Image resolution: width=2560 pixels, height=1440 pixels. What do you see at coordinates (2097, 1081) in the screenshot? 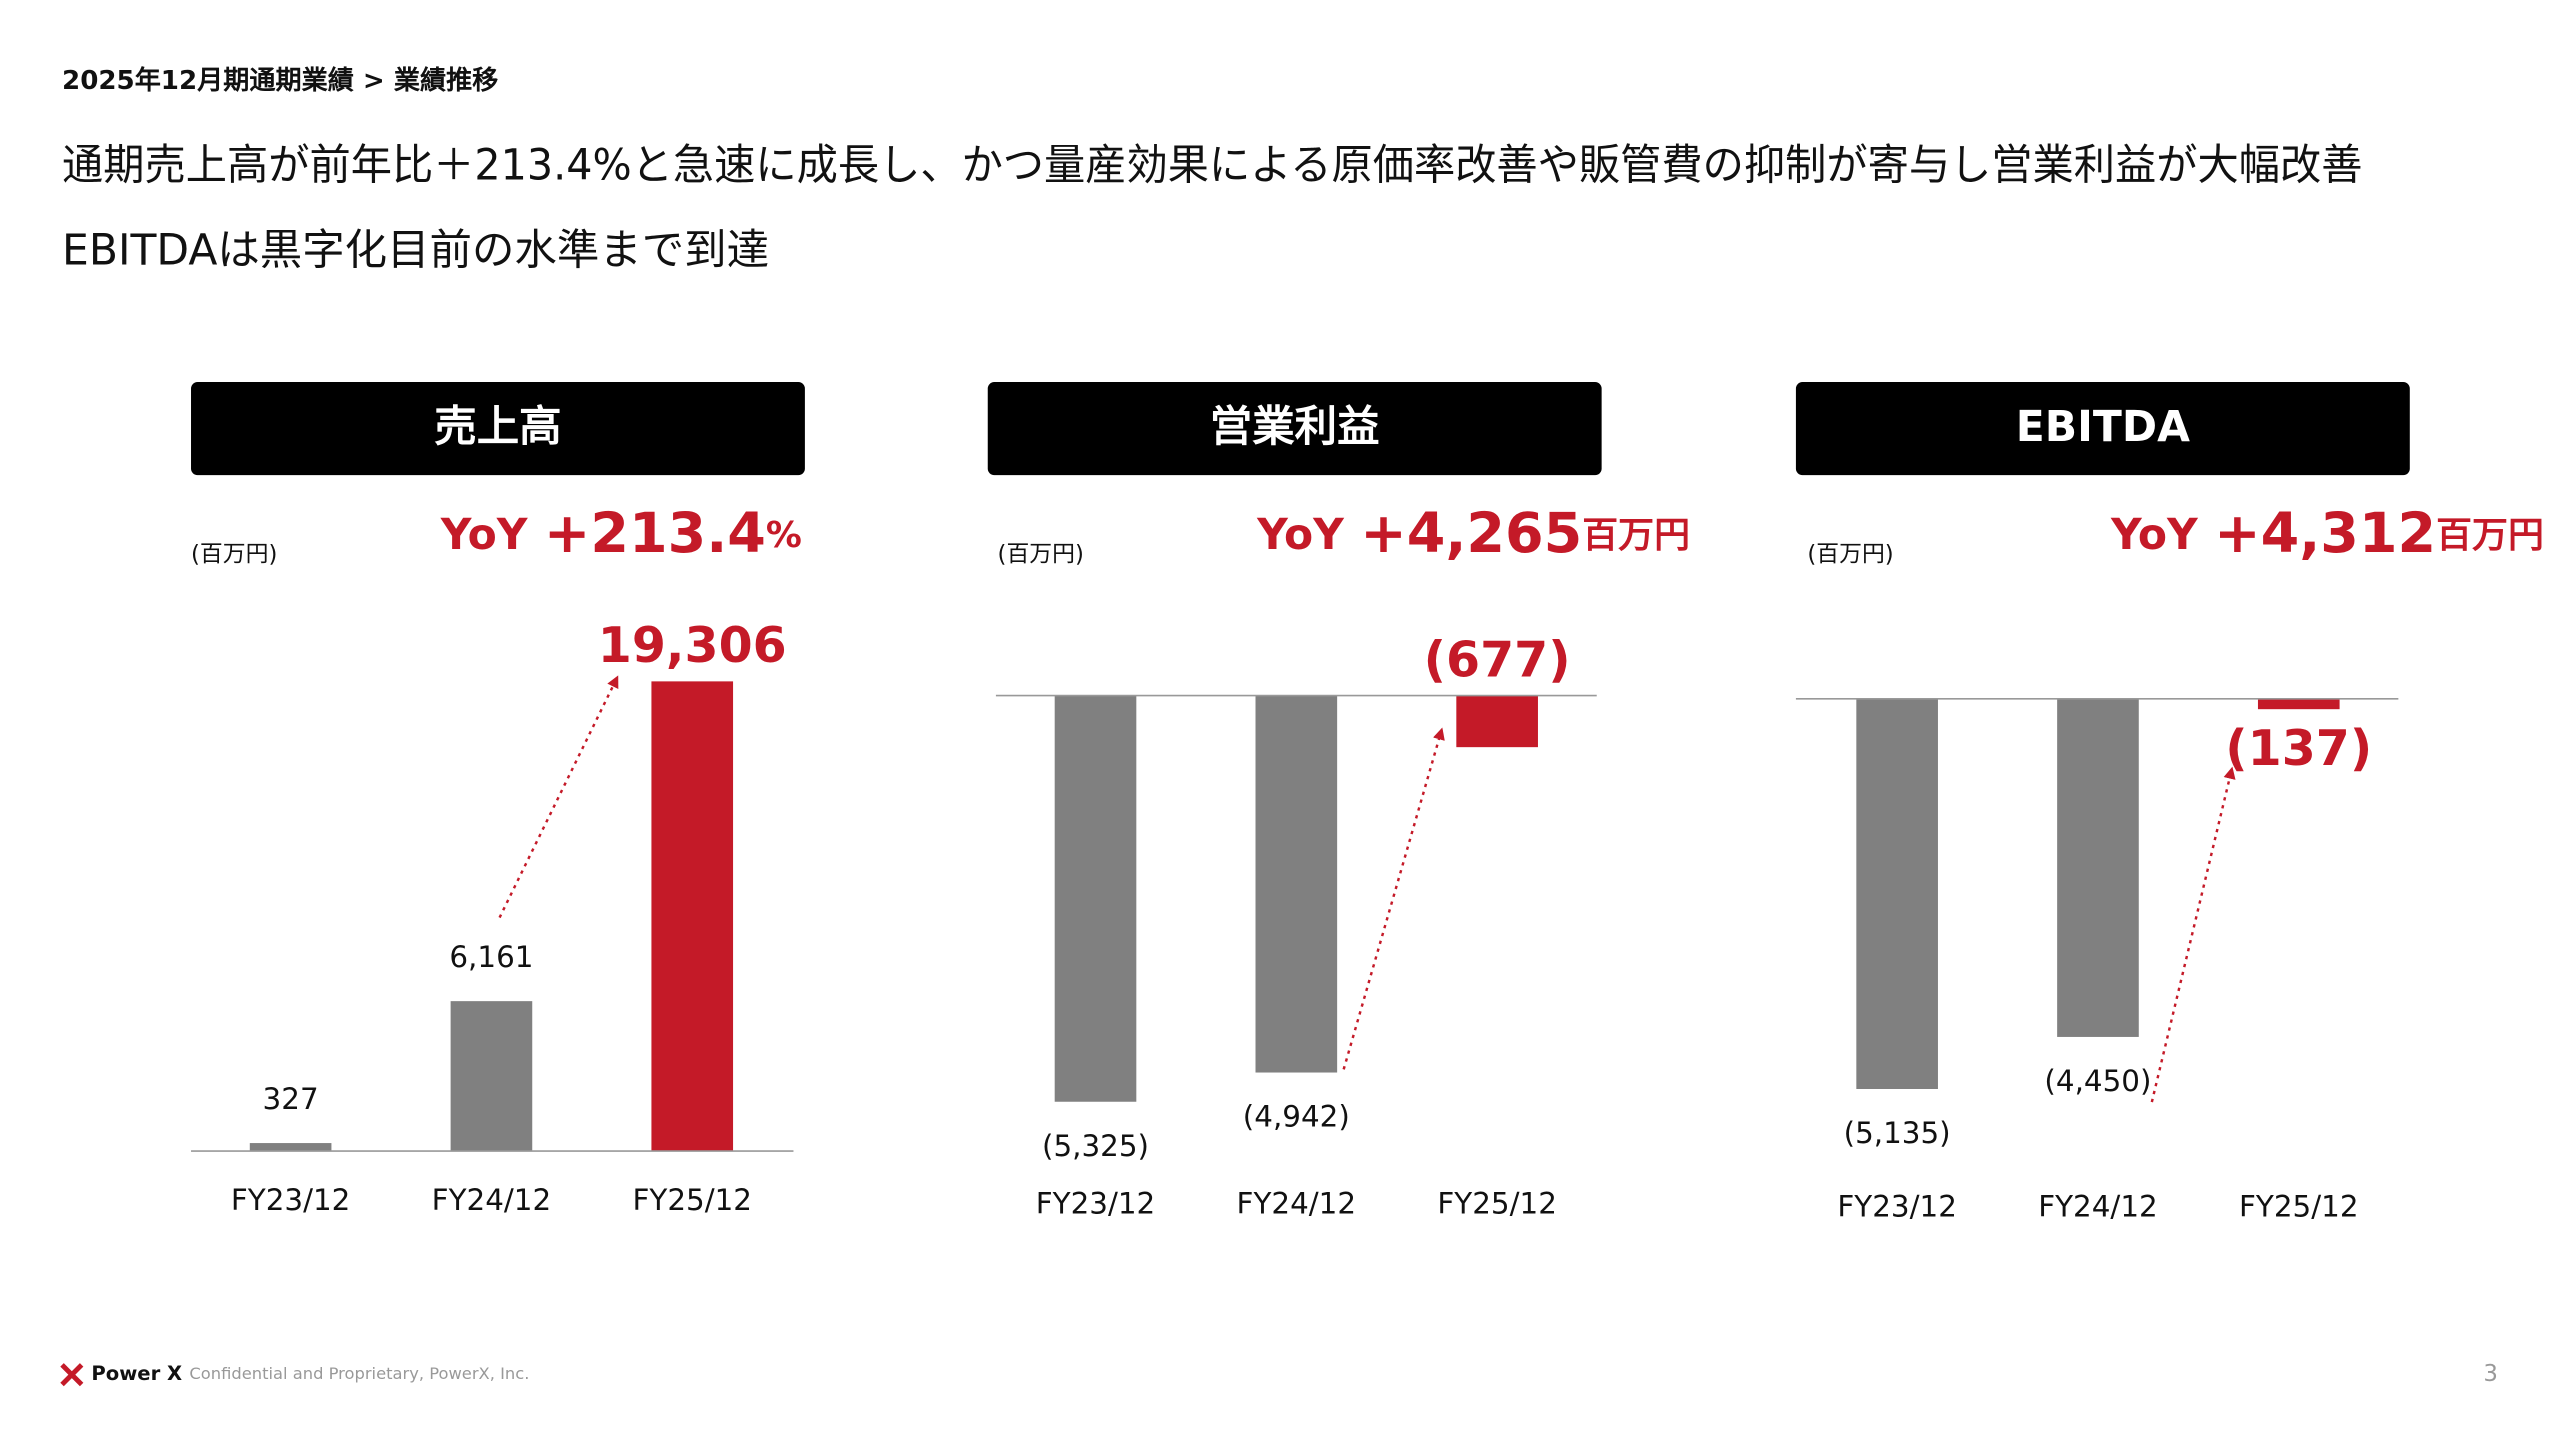
I see `value-label: (4,450)` at bounding box center [2097, 1081].